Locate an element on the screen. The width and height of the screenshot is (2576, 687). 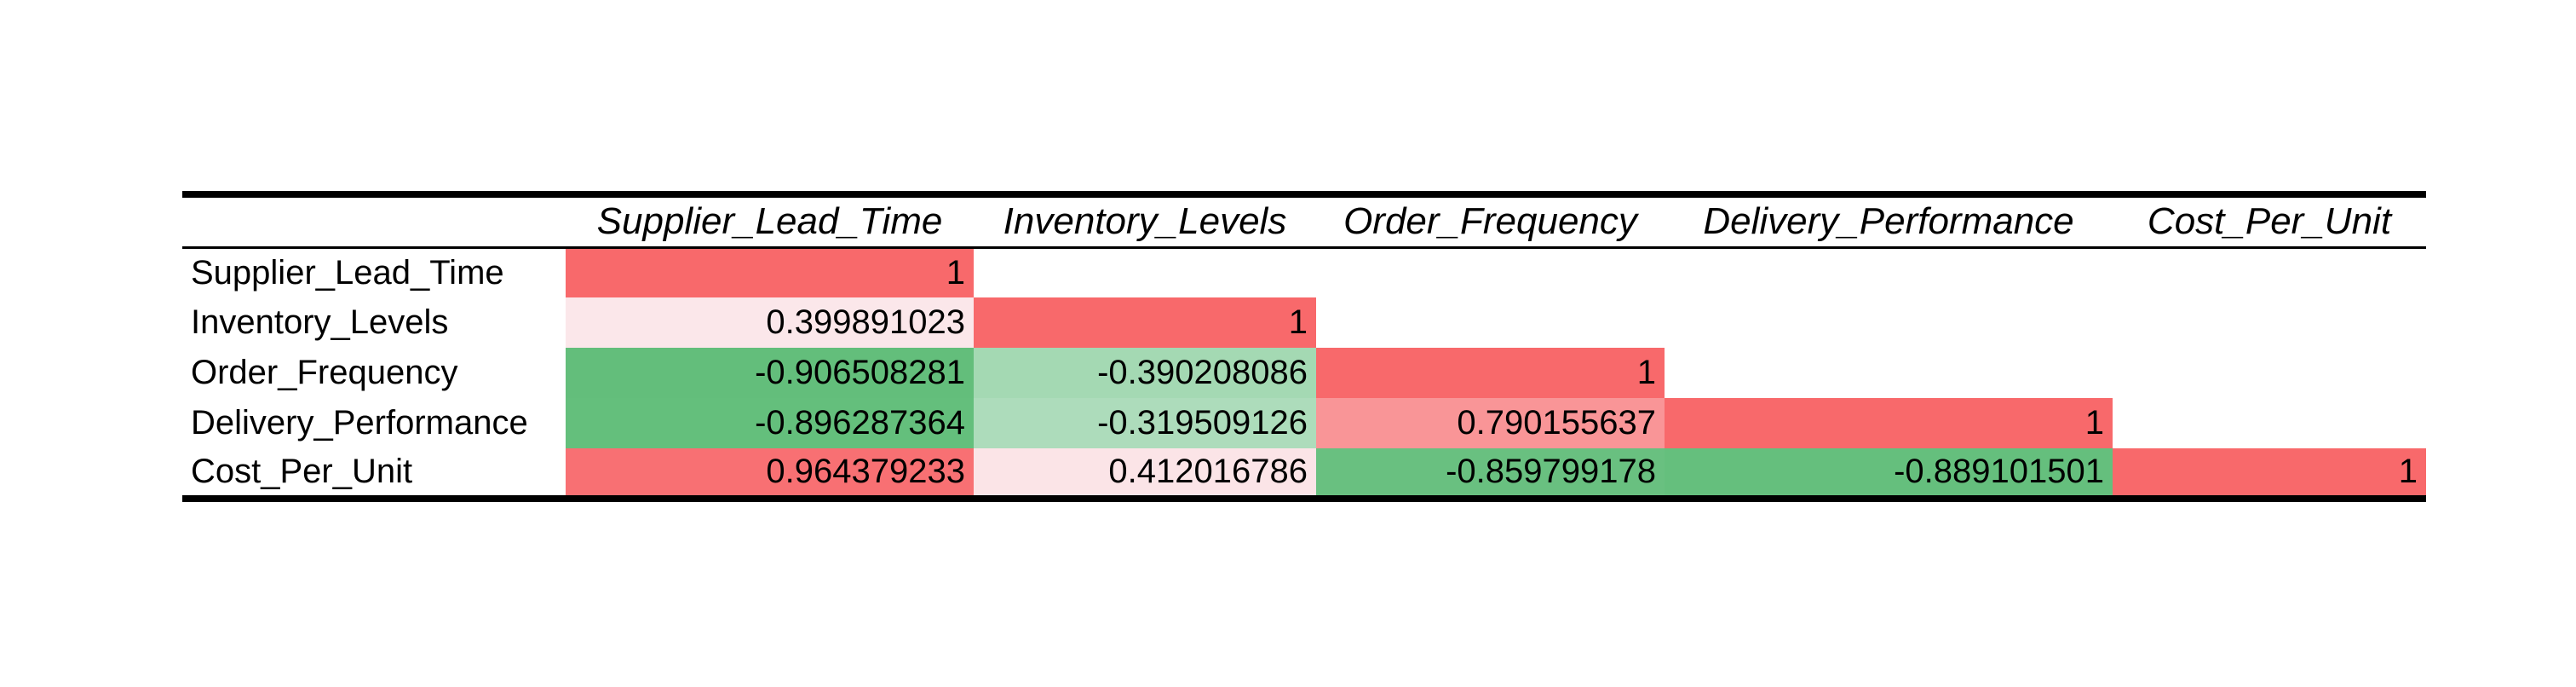
matrix-cell: -0.859799178 is located at coordinates (1491, 473).